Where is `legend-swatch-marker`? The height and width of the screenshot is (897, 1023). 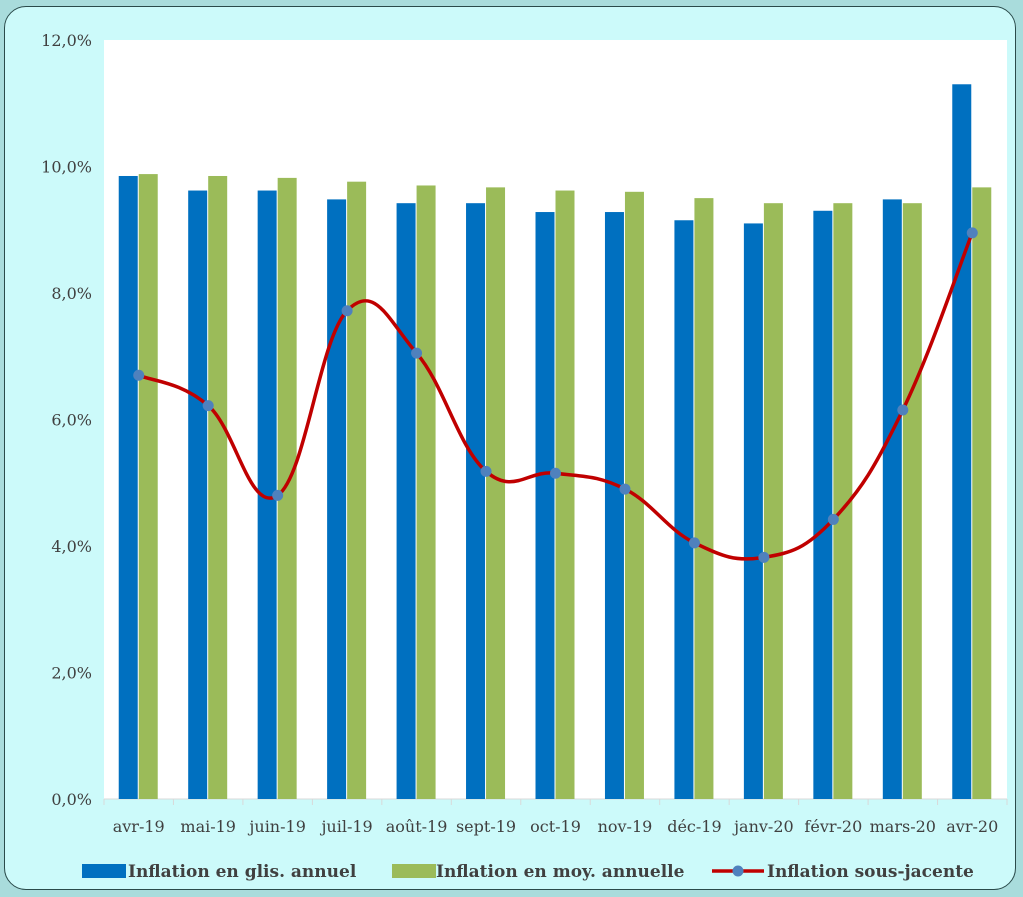
legend-swatch-marker is located at coordinates (738, 871).